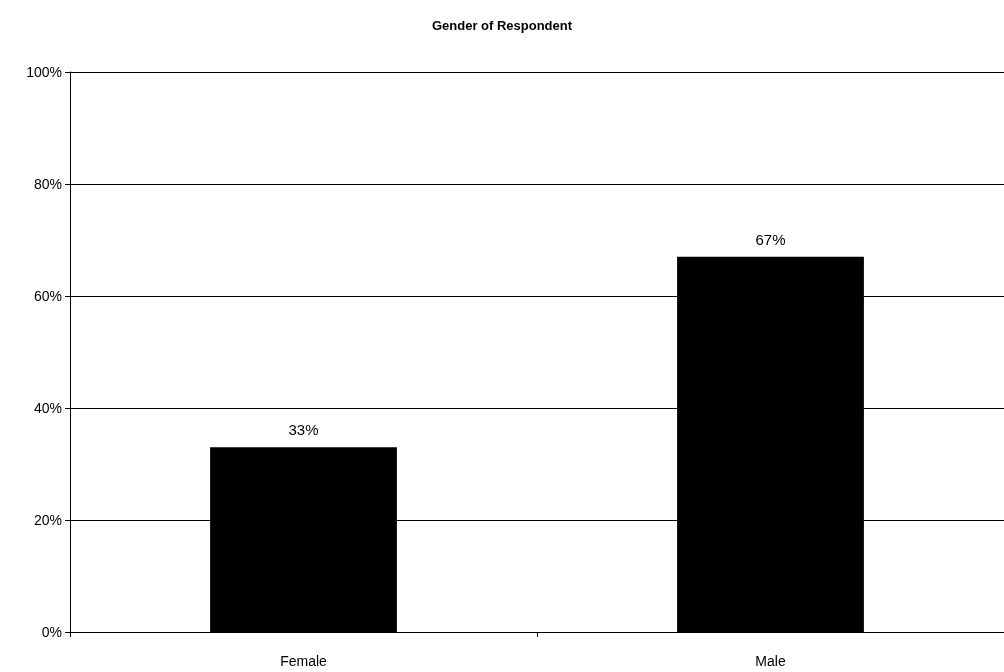 Image resolution: width=1004 pixels, height=672 pixels. What do you see at coordinates (770, 661) in the screenshot?
I see `x-tick-label: Male` at bounding box center [770, 661].